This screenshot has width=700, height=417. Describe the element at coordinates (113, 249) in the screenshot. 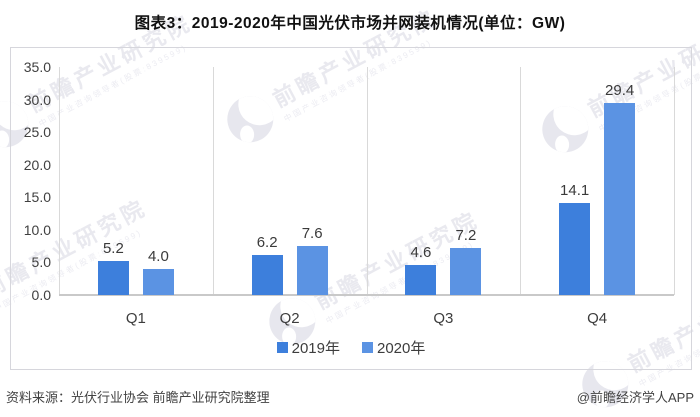

I see `bar-value-label: 5.2` at that location.